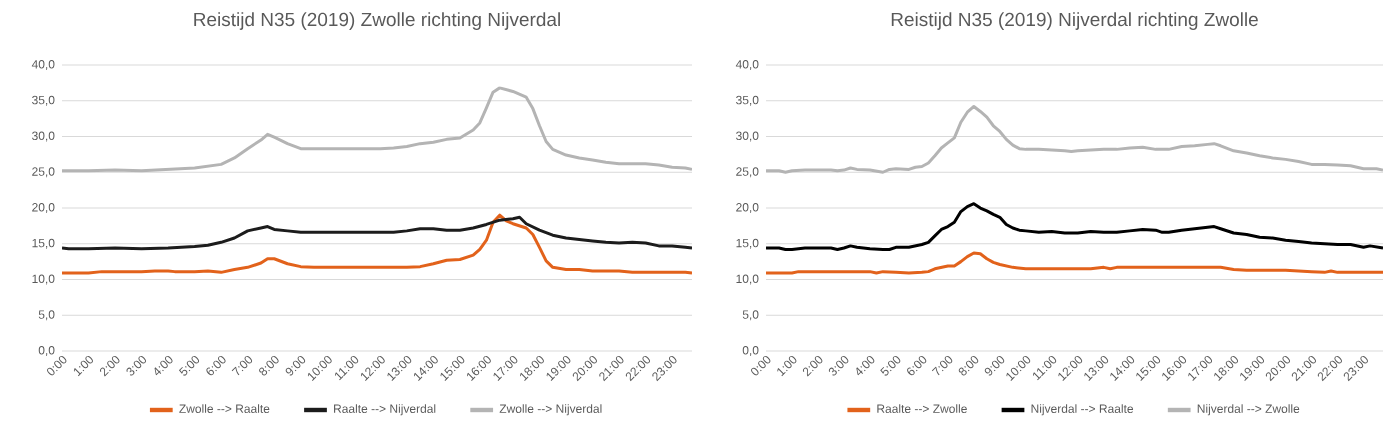 This screenshot has width=1400, height=429. Describe the element at coordinates (385, 410) in the screenshot. I see `legend-label: Raalte --> Nijverdal` at that location.